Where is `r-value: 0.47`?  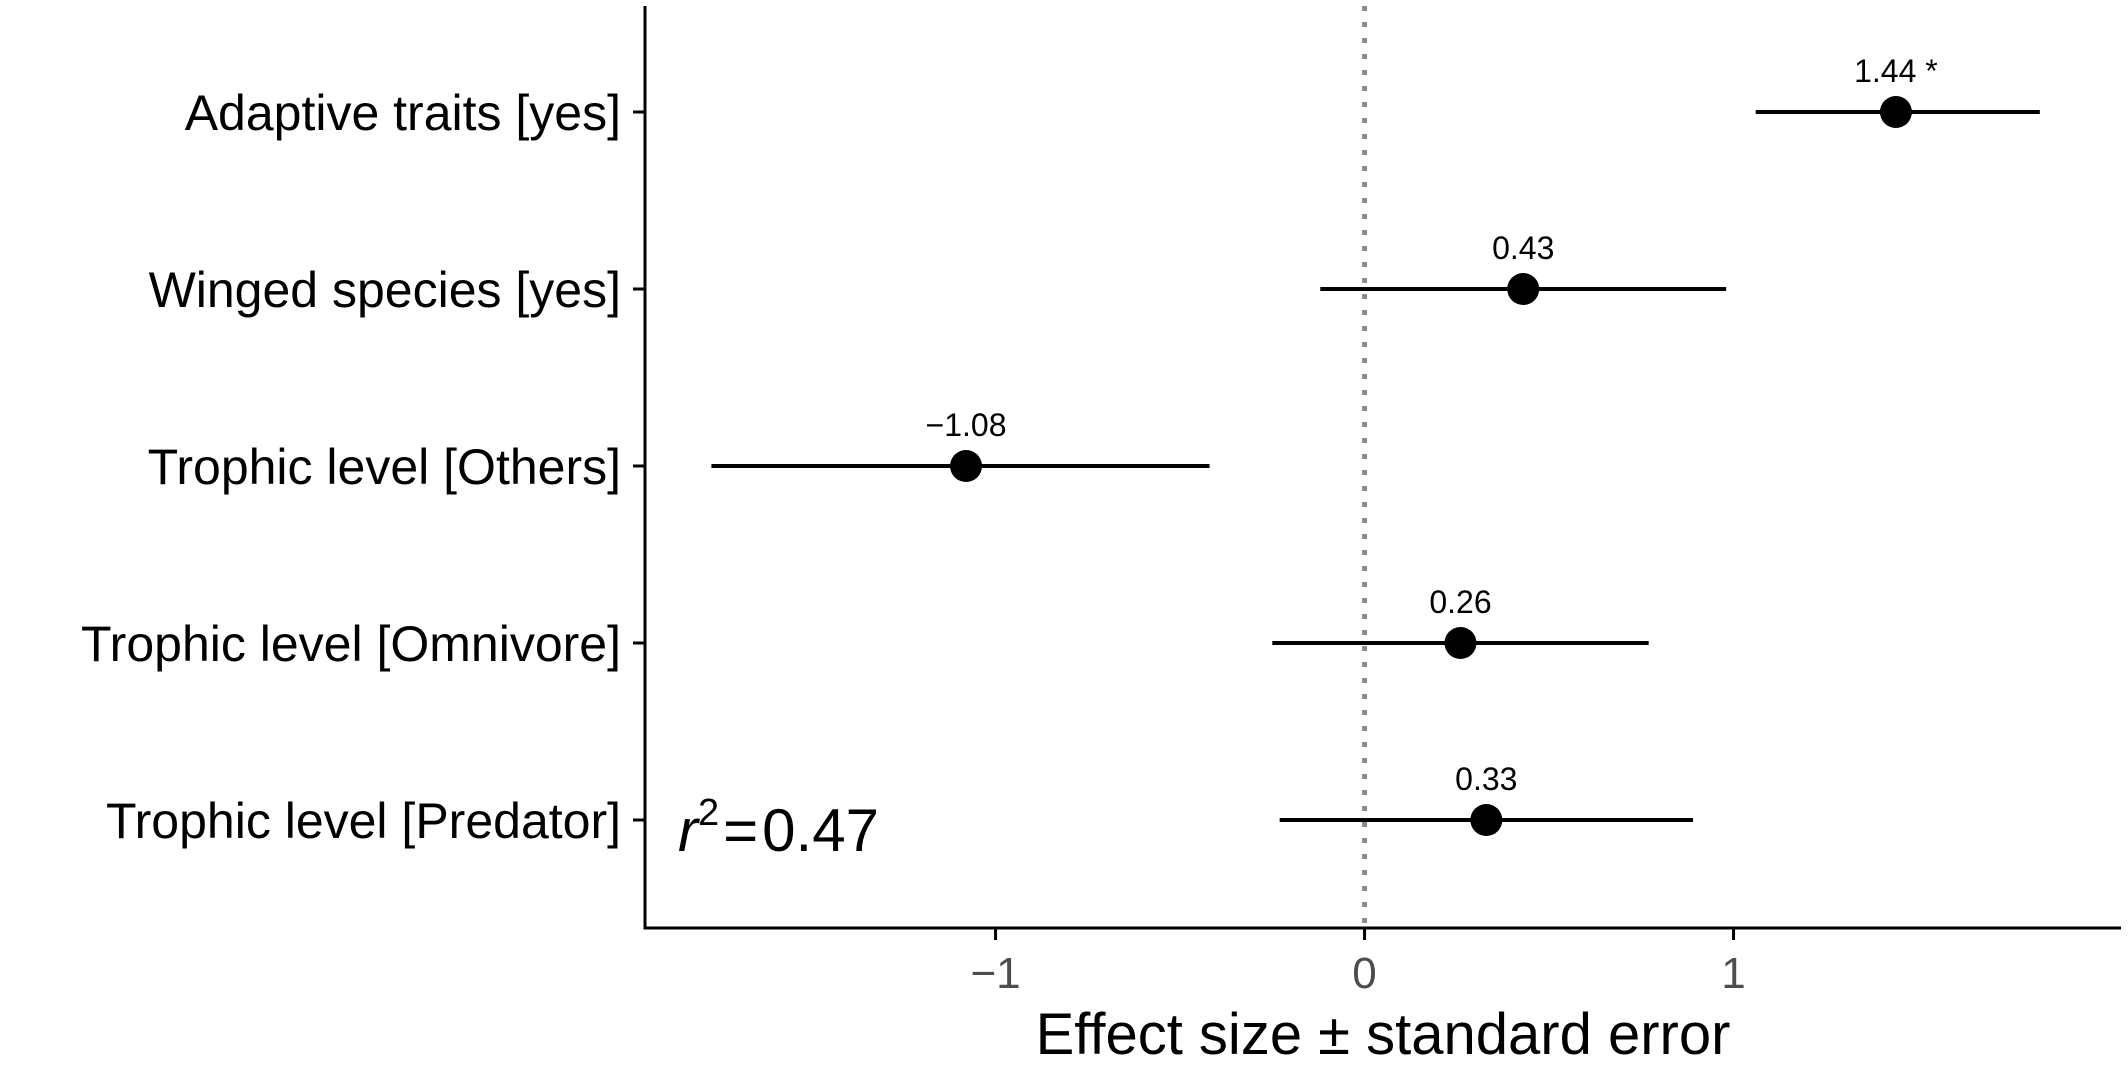
r-value: 0.47 is located at coordinates (820, 830).